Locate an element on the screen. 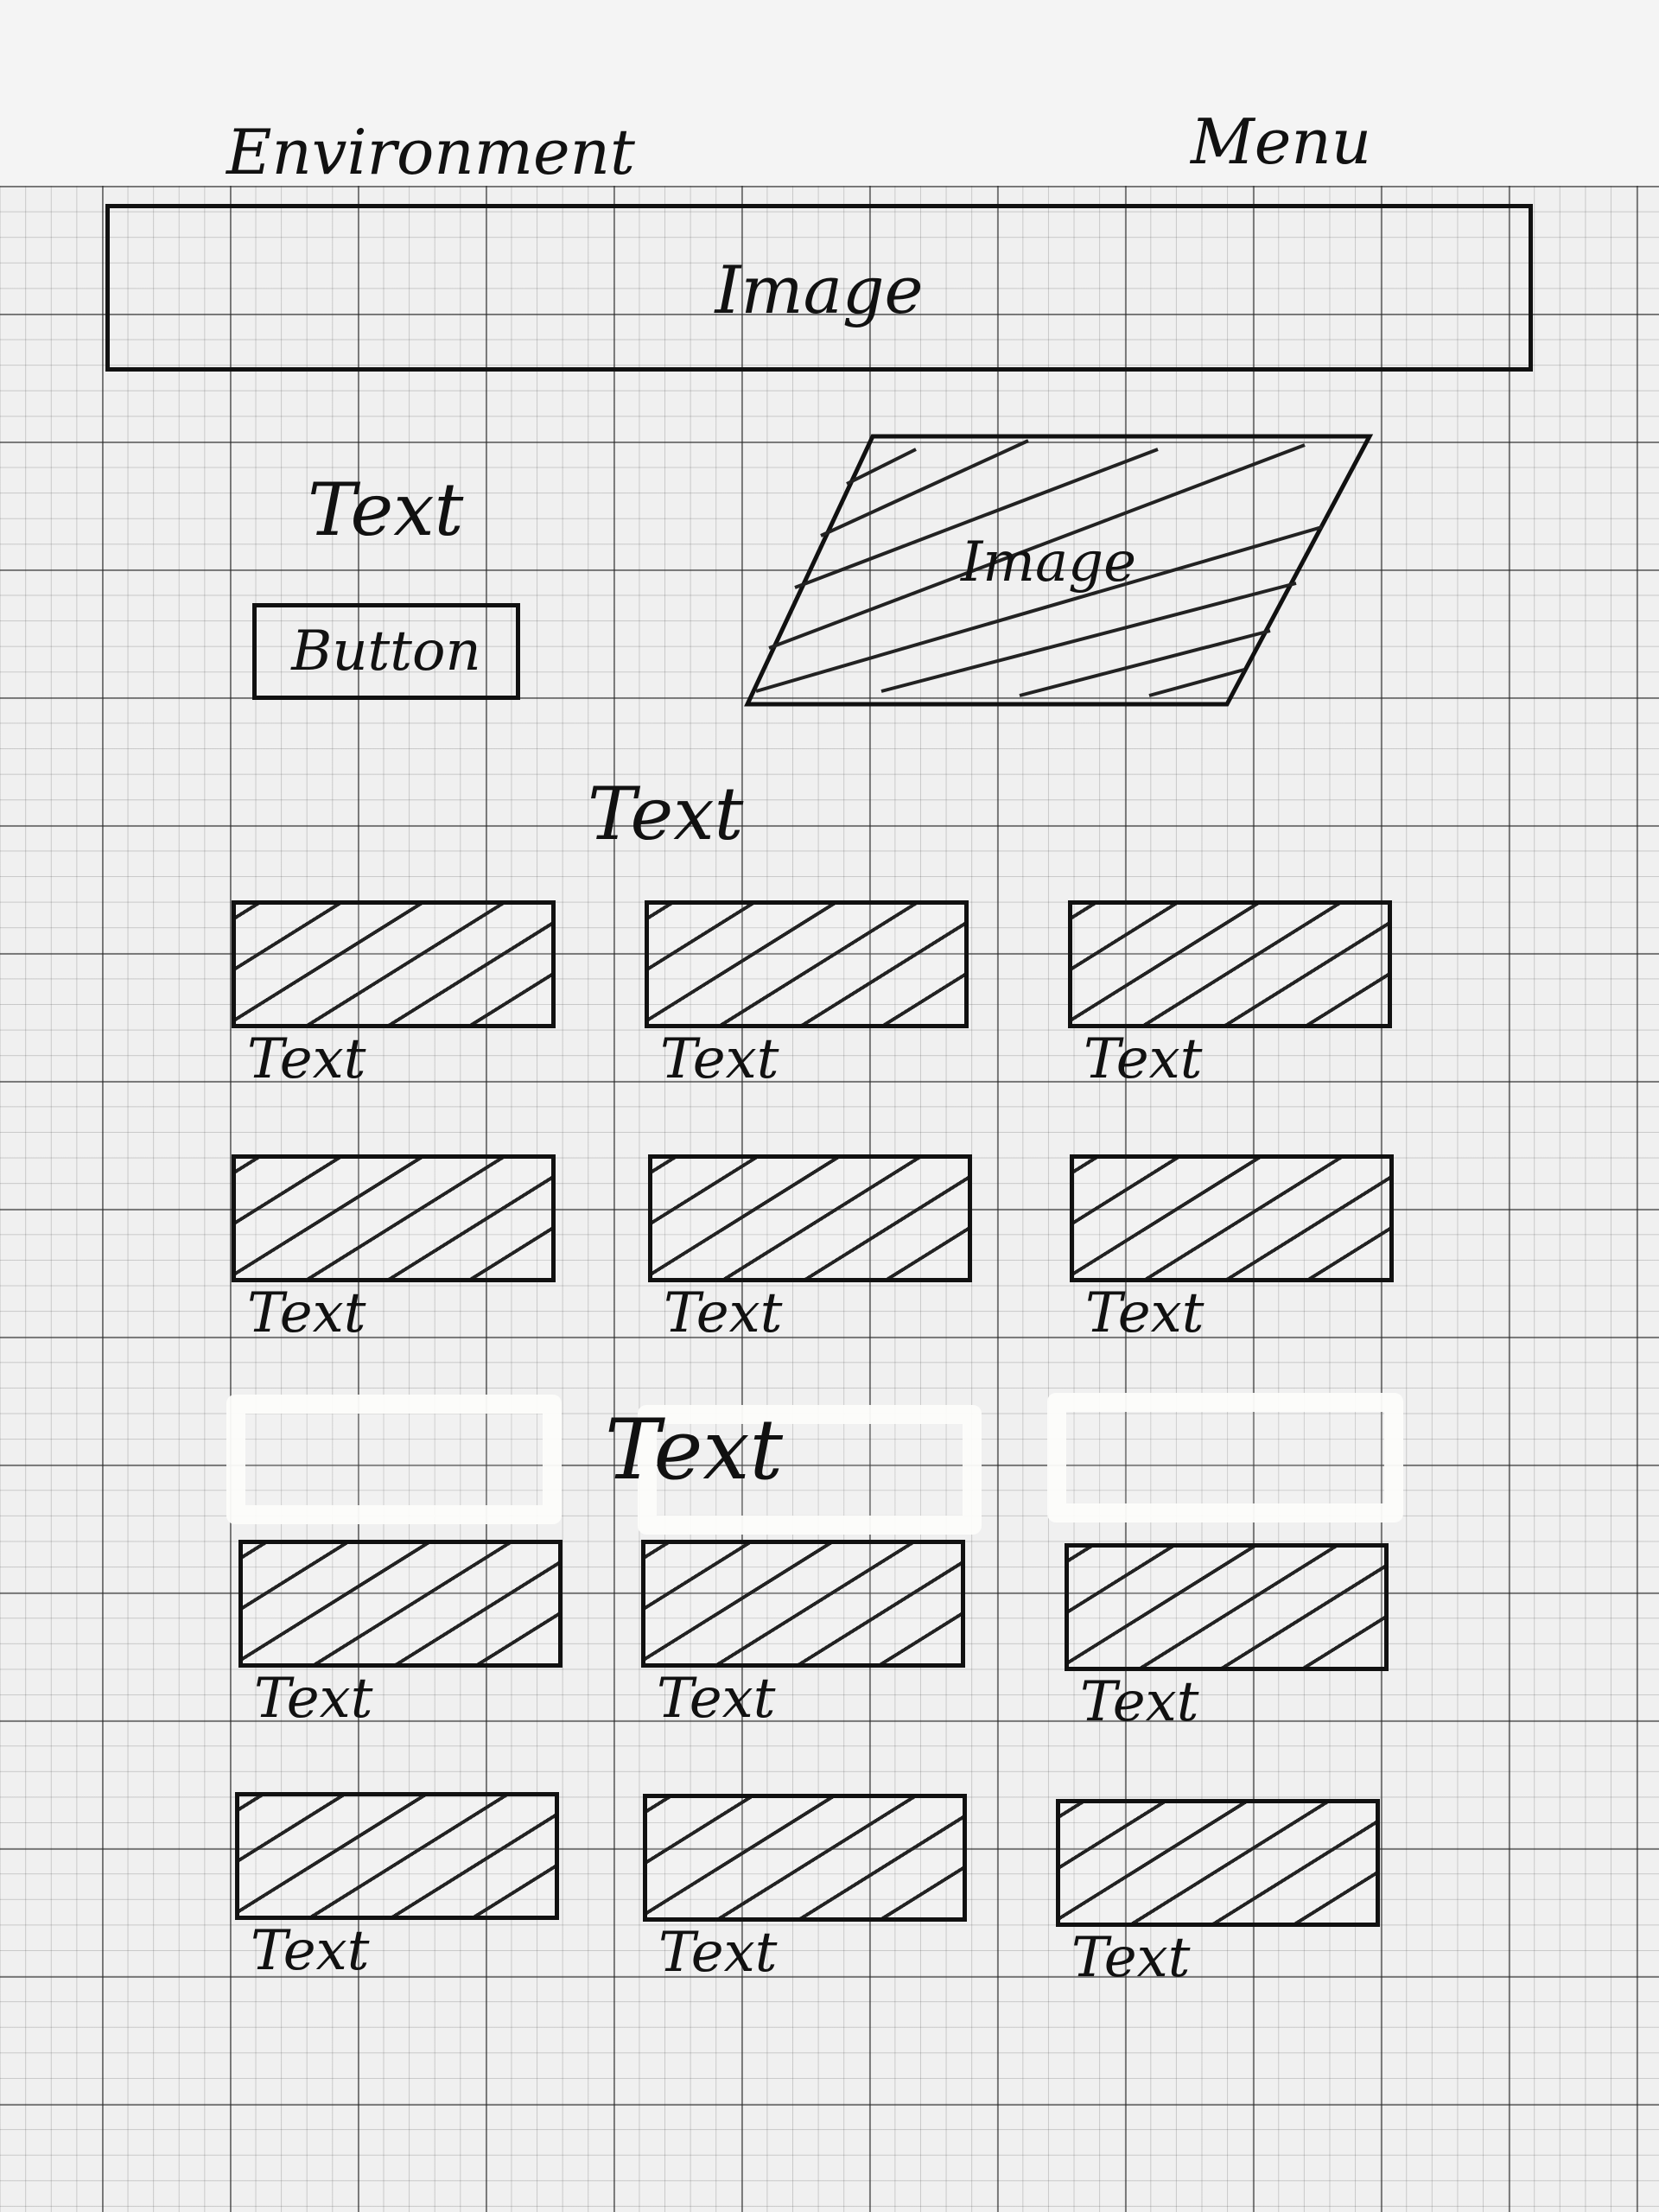 This screenshot has width=1659, height=2212. nav-menu: Menu is located at coordinates (1281, 141).